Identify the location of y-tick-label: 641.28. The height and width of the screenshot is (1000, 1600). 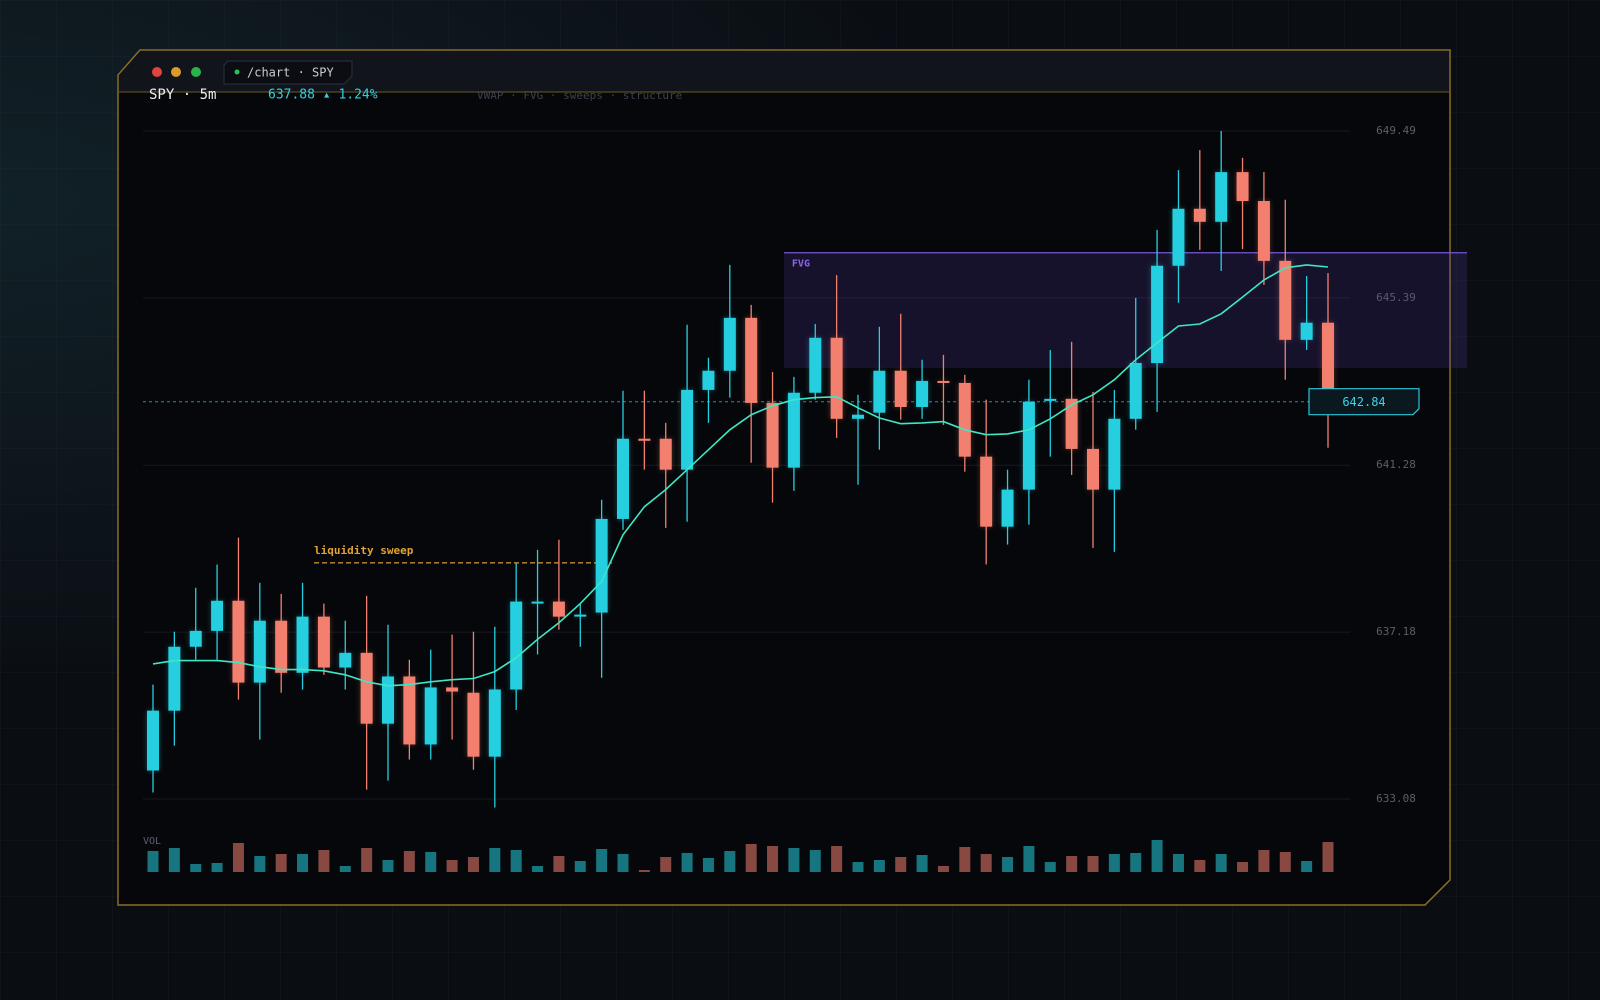
(1396, 464).